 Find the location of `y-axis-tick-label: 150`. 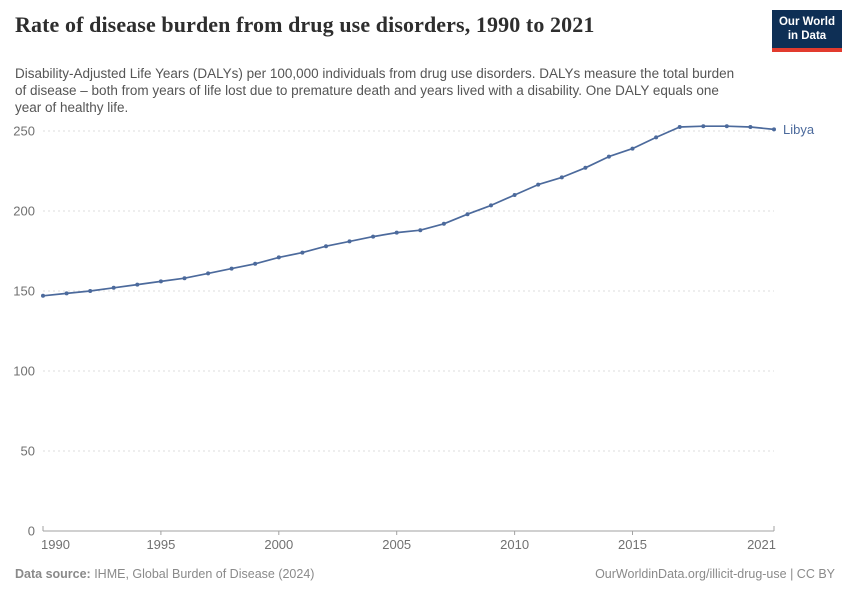

y-axis-tick-label: 150 is located at coordinates (24, 291).